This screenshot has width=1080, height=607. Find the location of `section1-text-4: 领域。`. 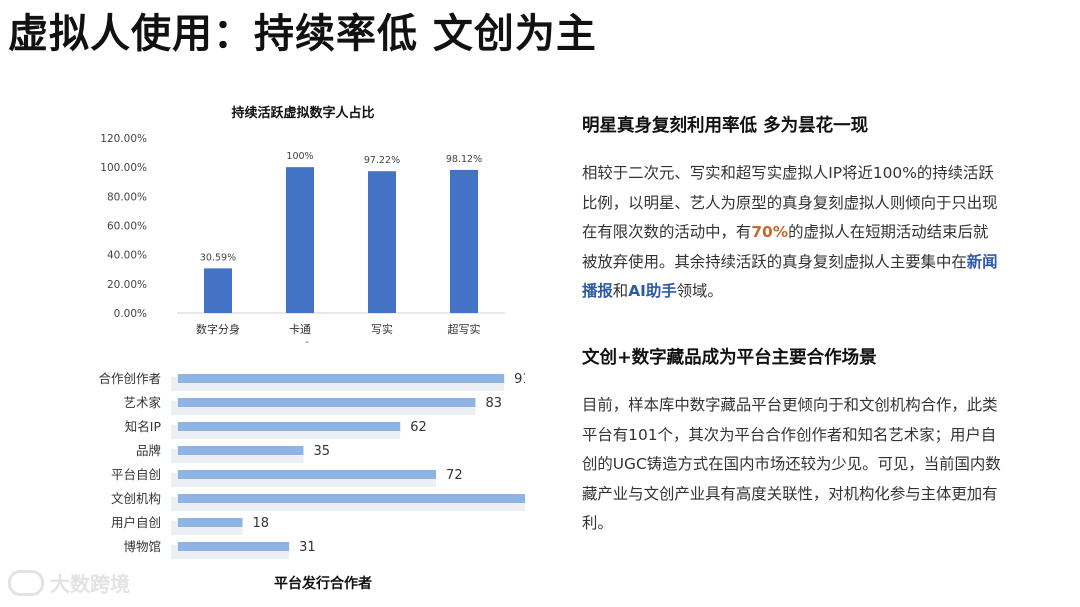

section1-text-4: 领域。 is located at coordinates (699, 291).